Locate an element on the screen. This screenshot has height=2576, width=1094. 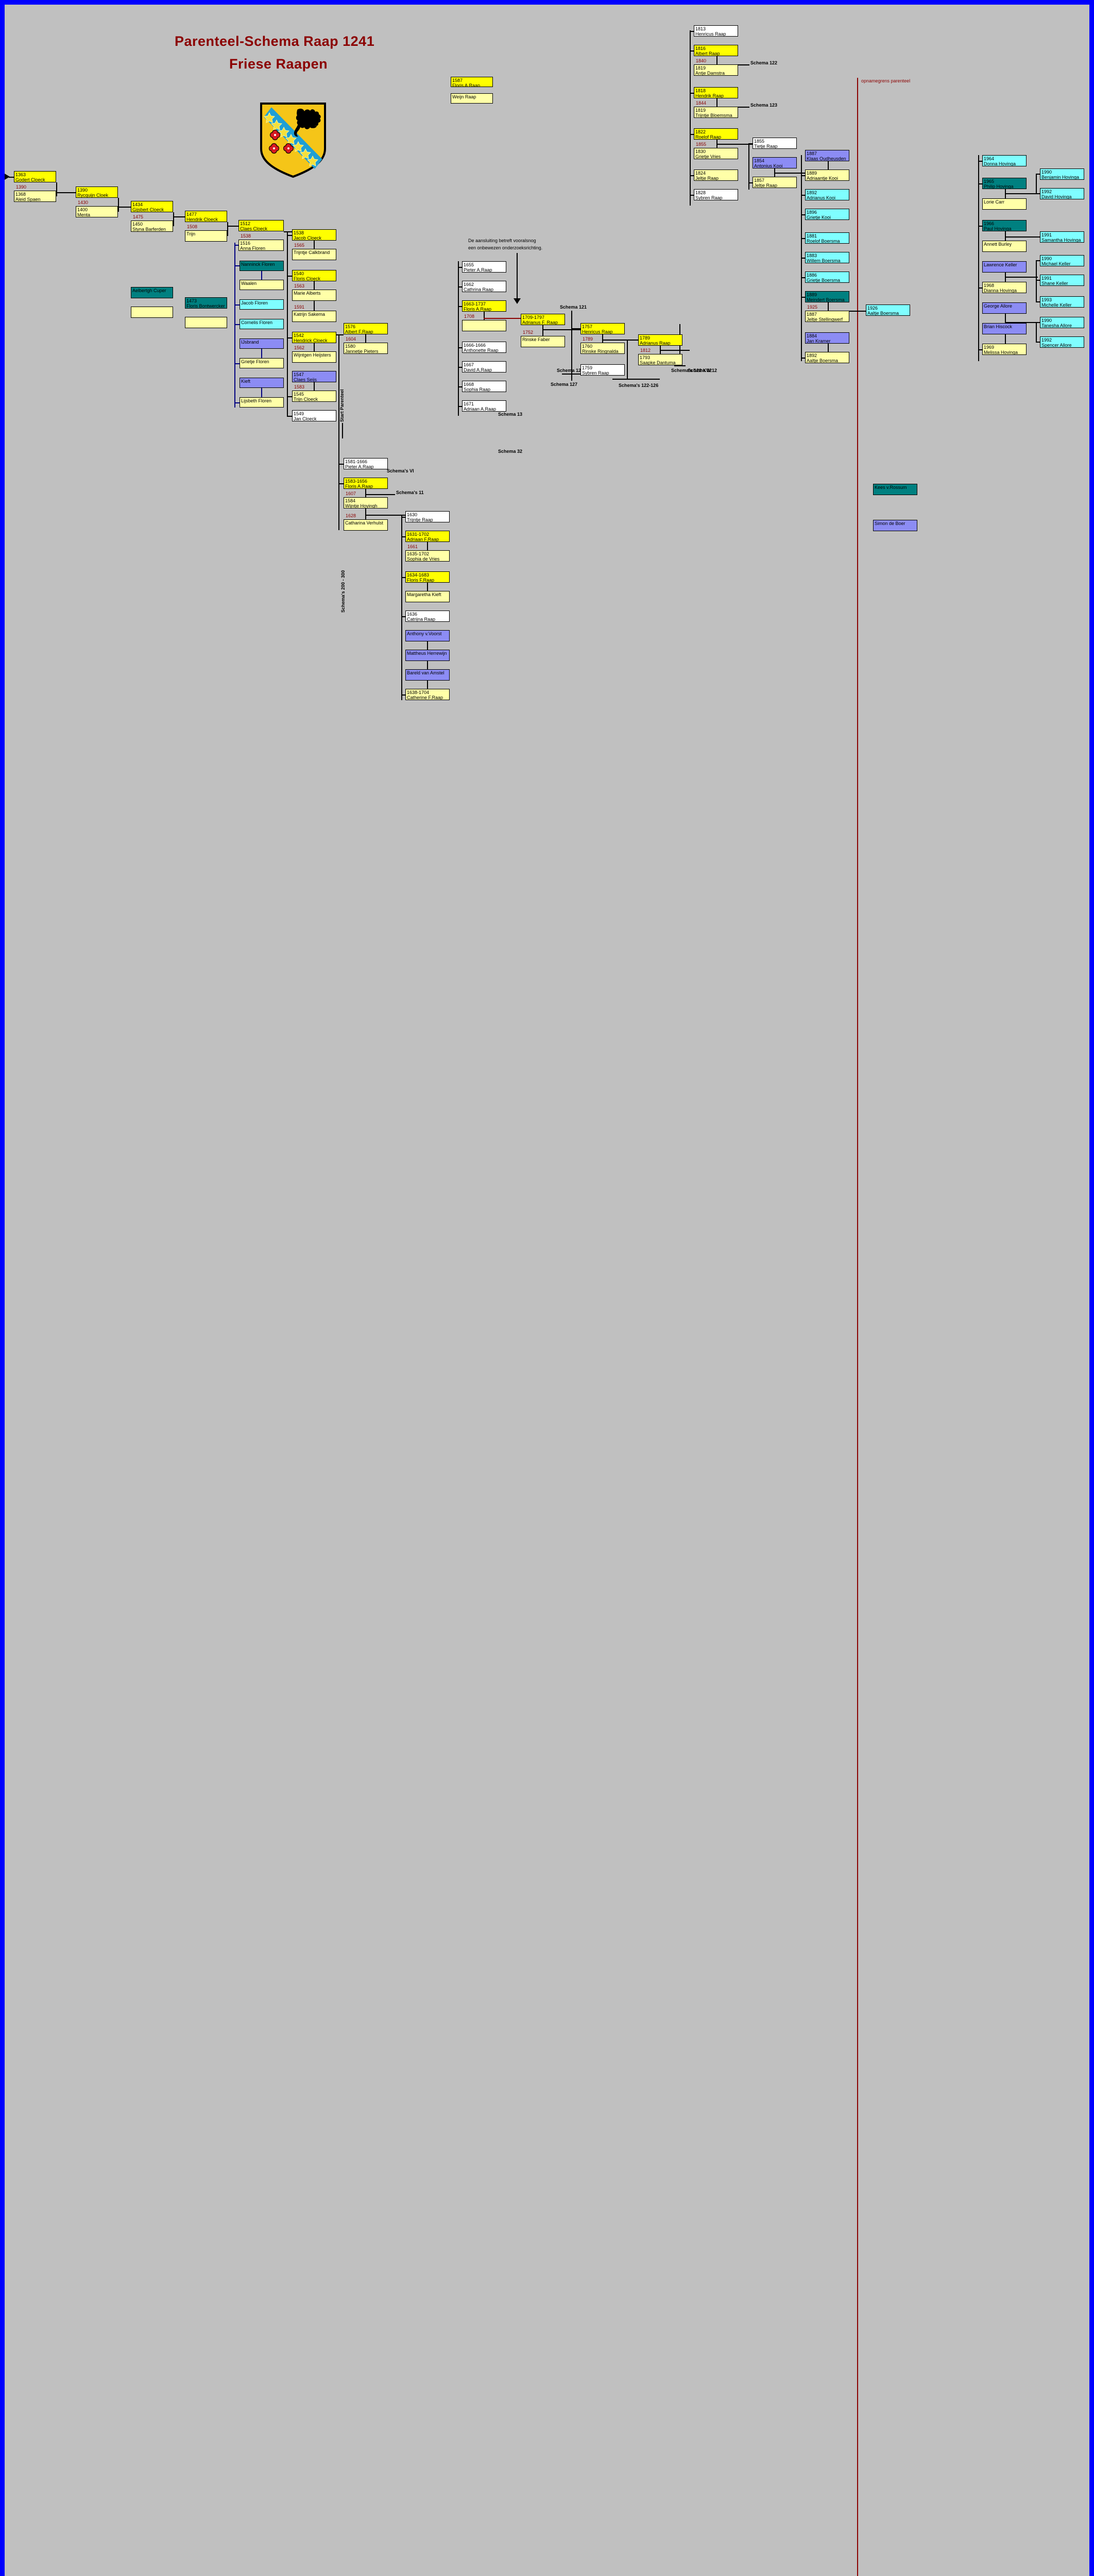
person-box: 1892 Aaltje Boersma is located at coordinates (827, 357).